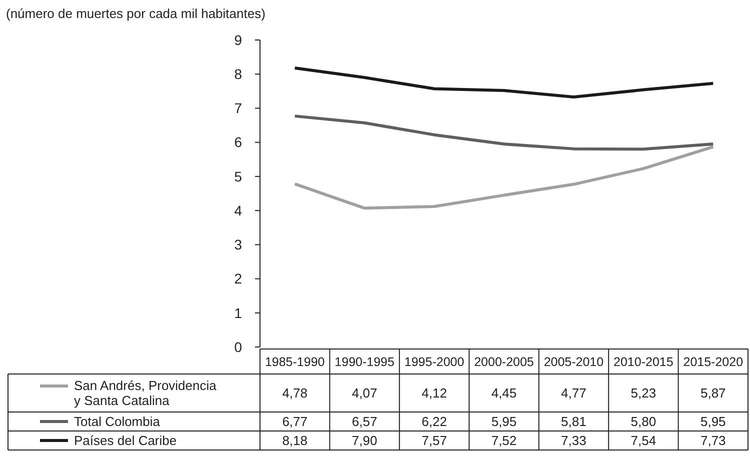  I want to click on y-tick-label: 6, so click(238, 142).